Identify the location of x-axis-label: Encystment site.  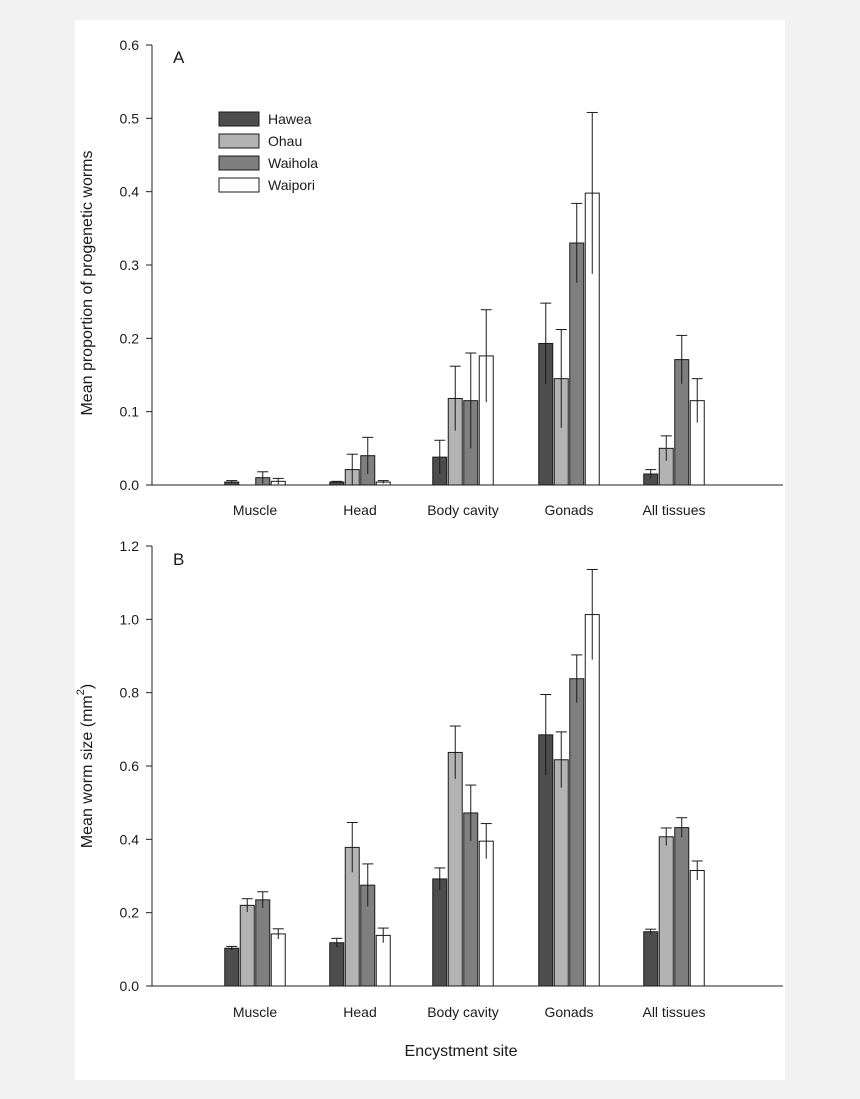
(461, 1051).